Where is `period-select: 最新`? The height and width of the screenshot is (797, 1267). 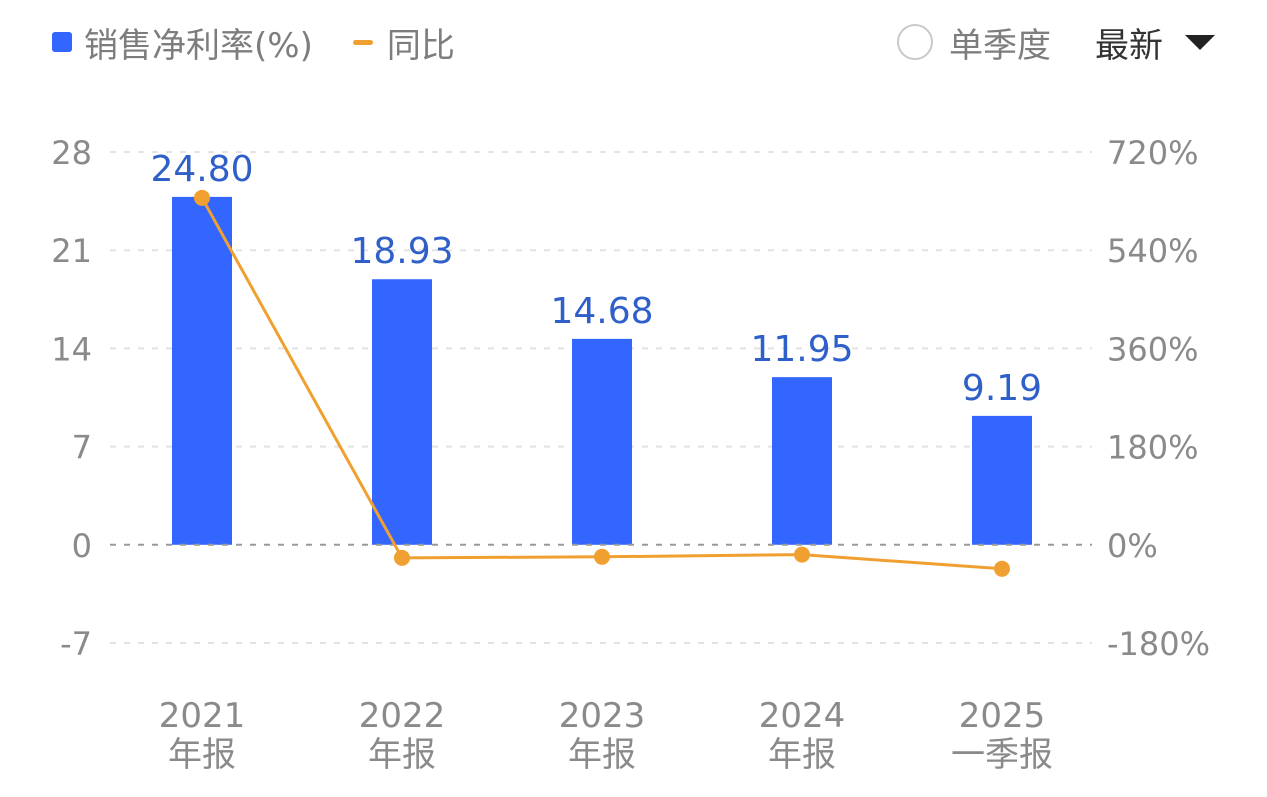
period-select: 最新 is located at coordinates (1155, 42).